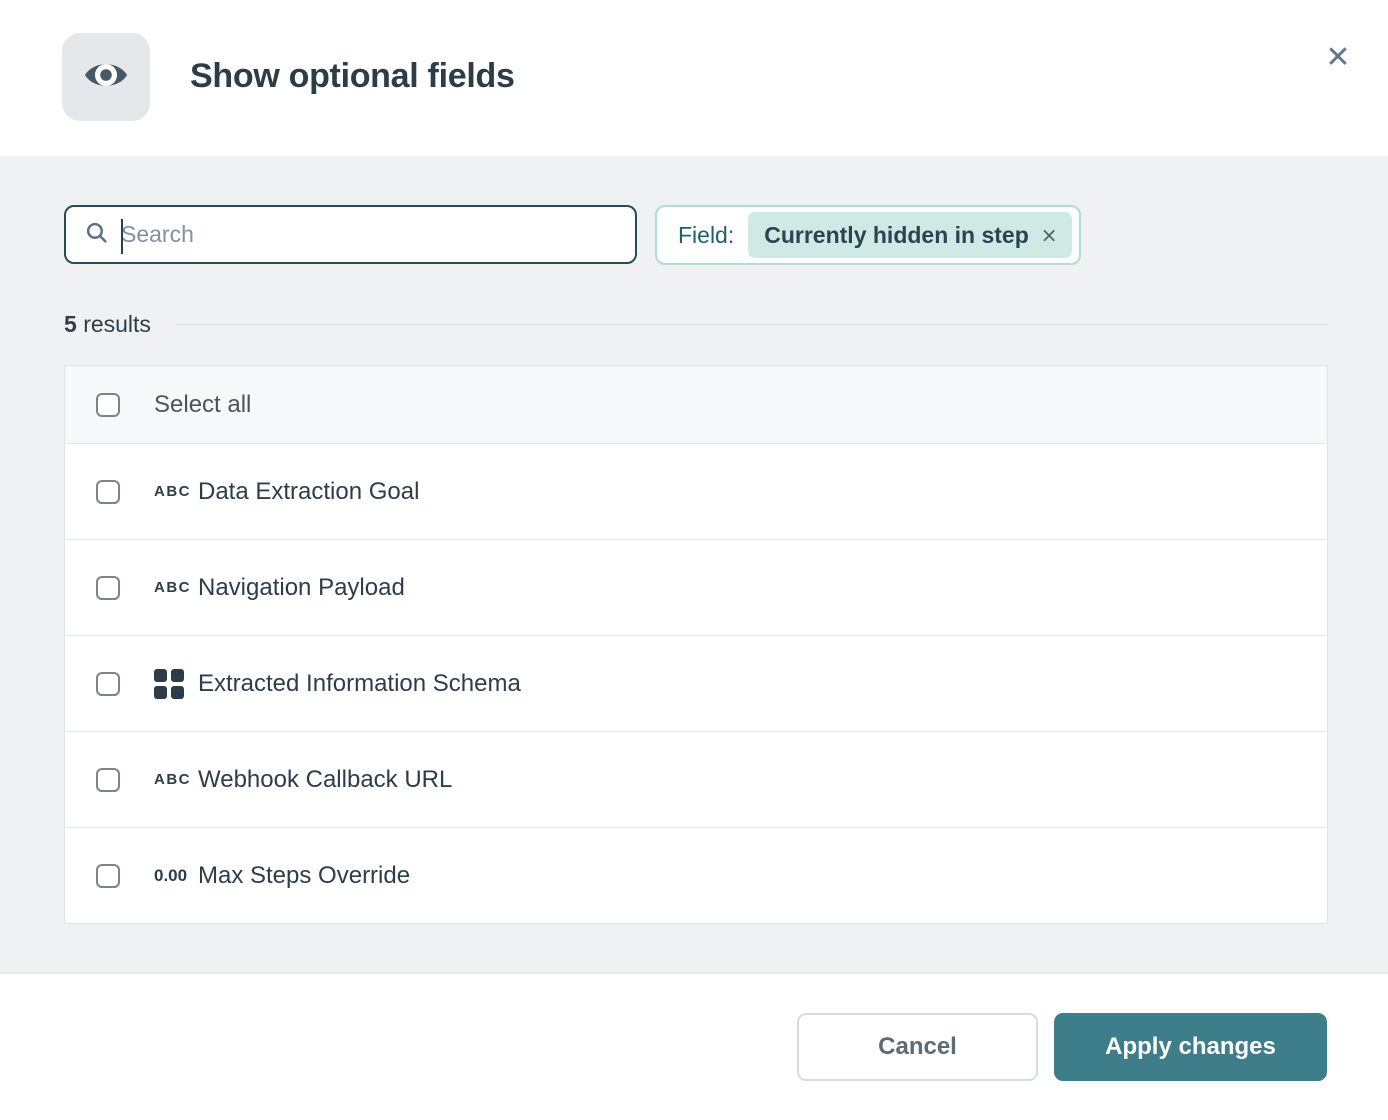 This screenshot has height=1120, width=1388. I want to click on list-item: ABC Data Extraction Goal, so click(696, 491).